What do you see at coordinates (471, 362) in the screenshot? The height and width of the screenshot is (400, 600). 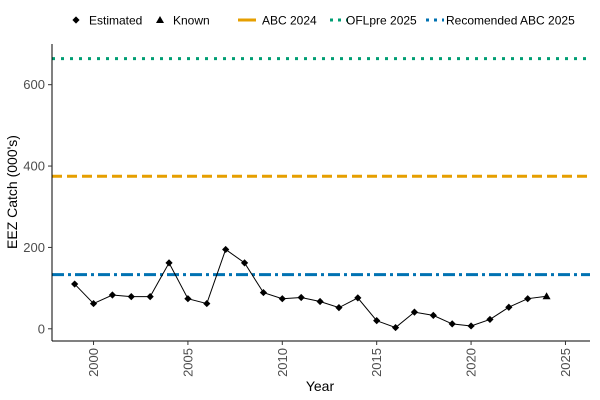 I see `x-tick-label-4: 2020` at bounding box center [471, 362].